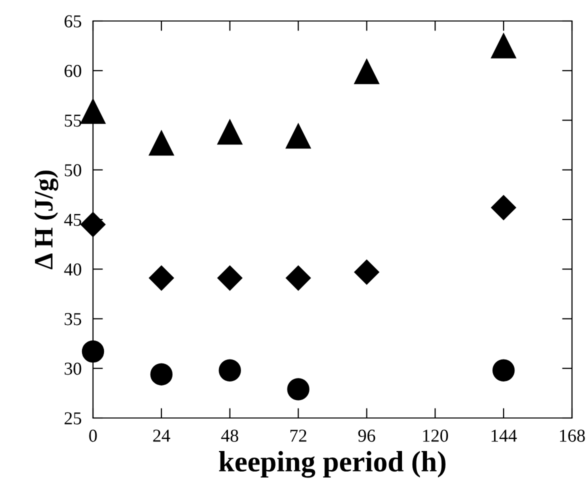 Image resolution: width=587 pixels, height=488 pixels. What do you see at coordinates (93, 436) in the screenshot?
I see `x-tick-label: 0` at bounding box center [93, 436].